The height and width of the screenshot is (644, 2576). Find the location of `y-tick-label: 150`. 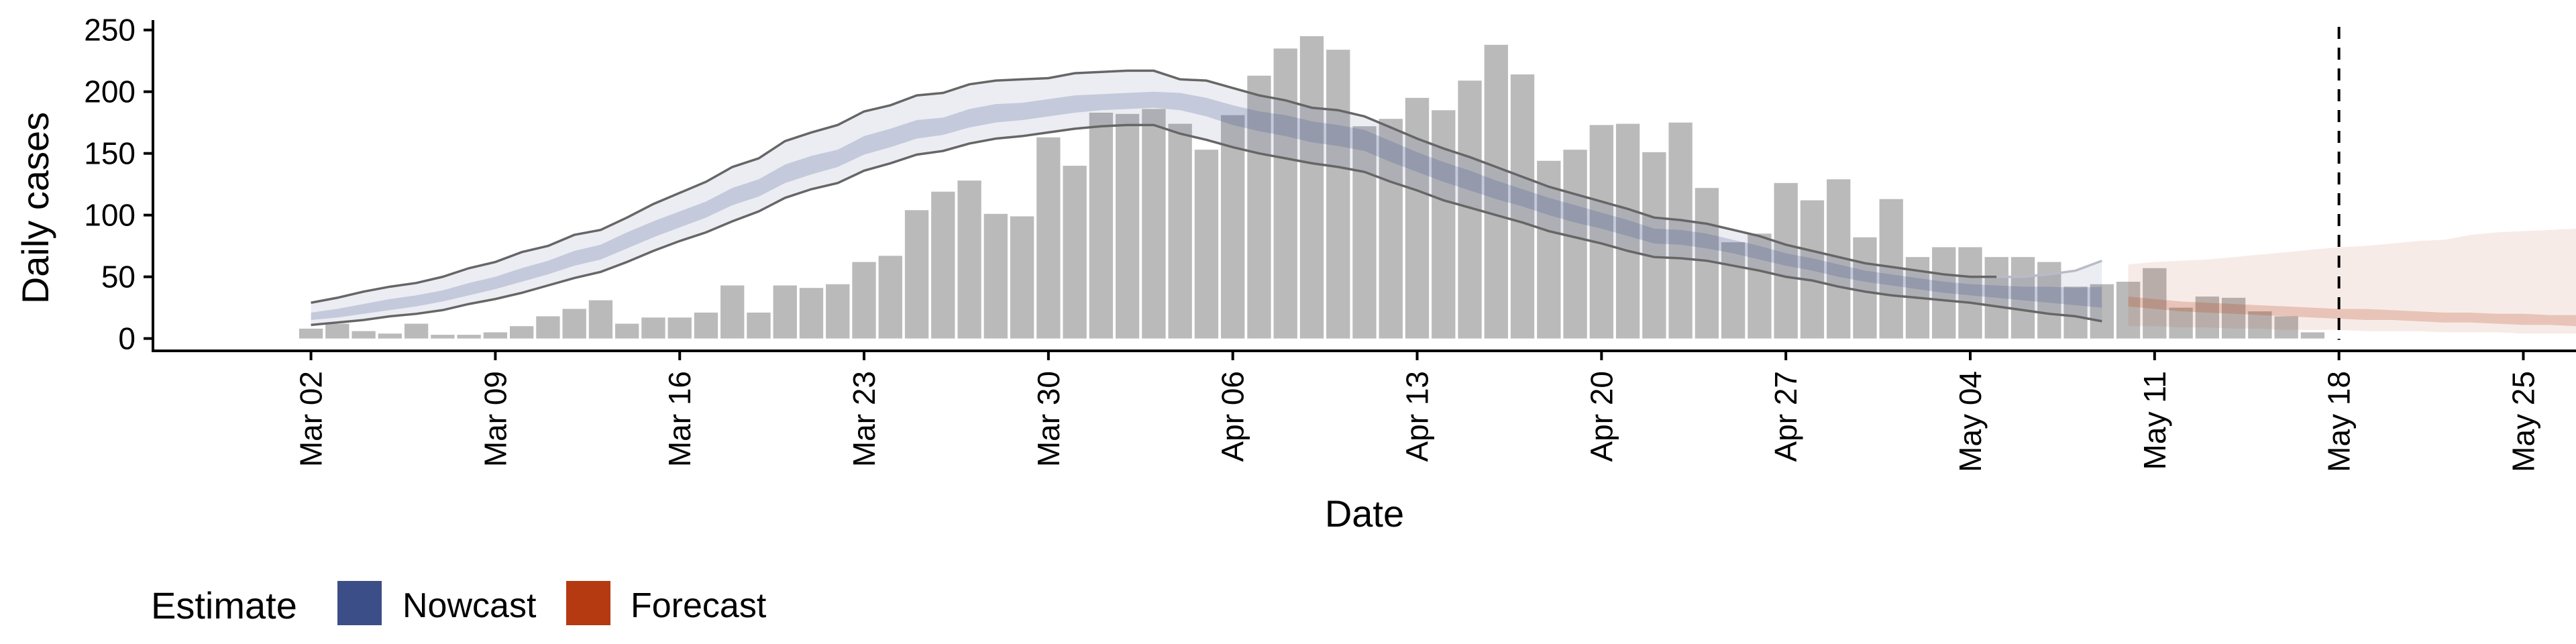

y-tick-label: 150 is located at coordinates (110, 153).